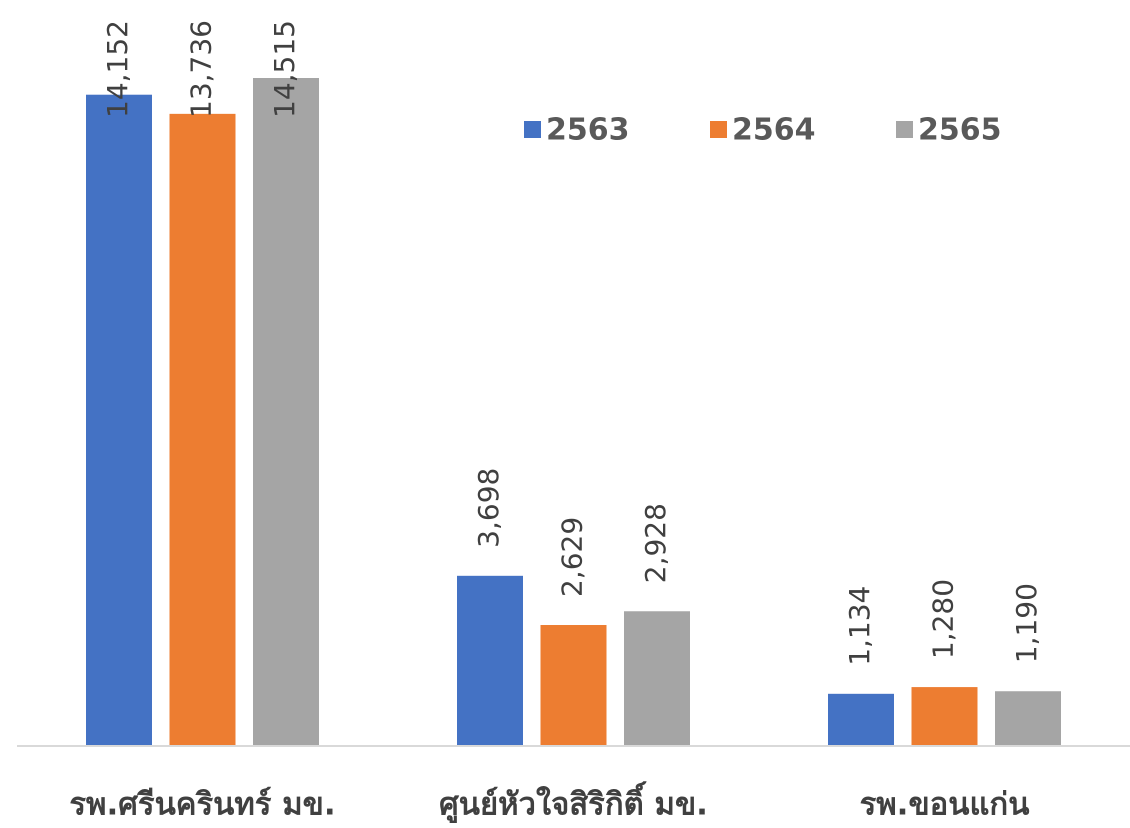  What do you see at coordinates (655, 543) in the screenshot?
I see `value-label: 2,928` at bounding box center [655, 543].